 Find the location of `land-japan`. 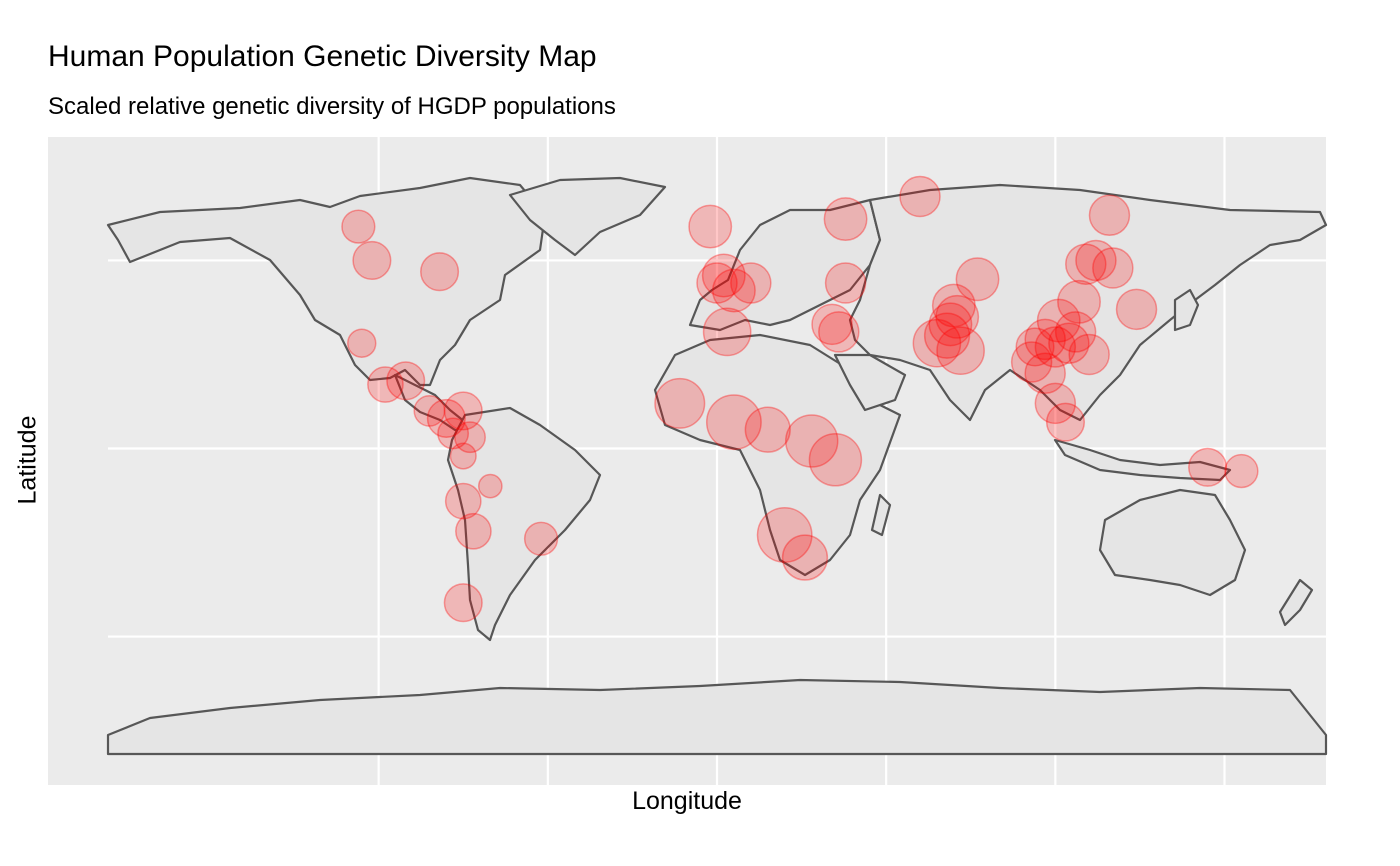

land-japan is located at coordinates (1186, 310).